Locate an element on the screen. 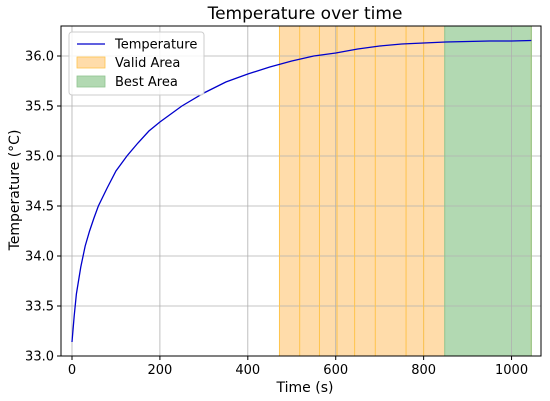 The height and width of the screenshot is (401, 550). legend-valid-area-label: Valid Area is located at coordinates (147, 63).